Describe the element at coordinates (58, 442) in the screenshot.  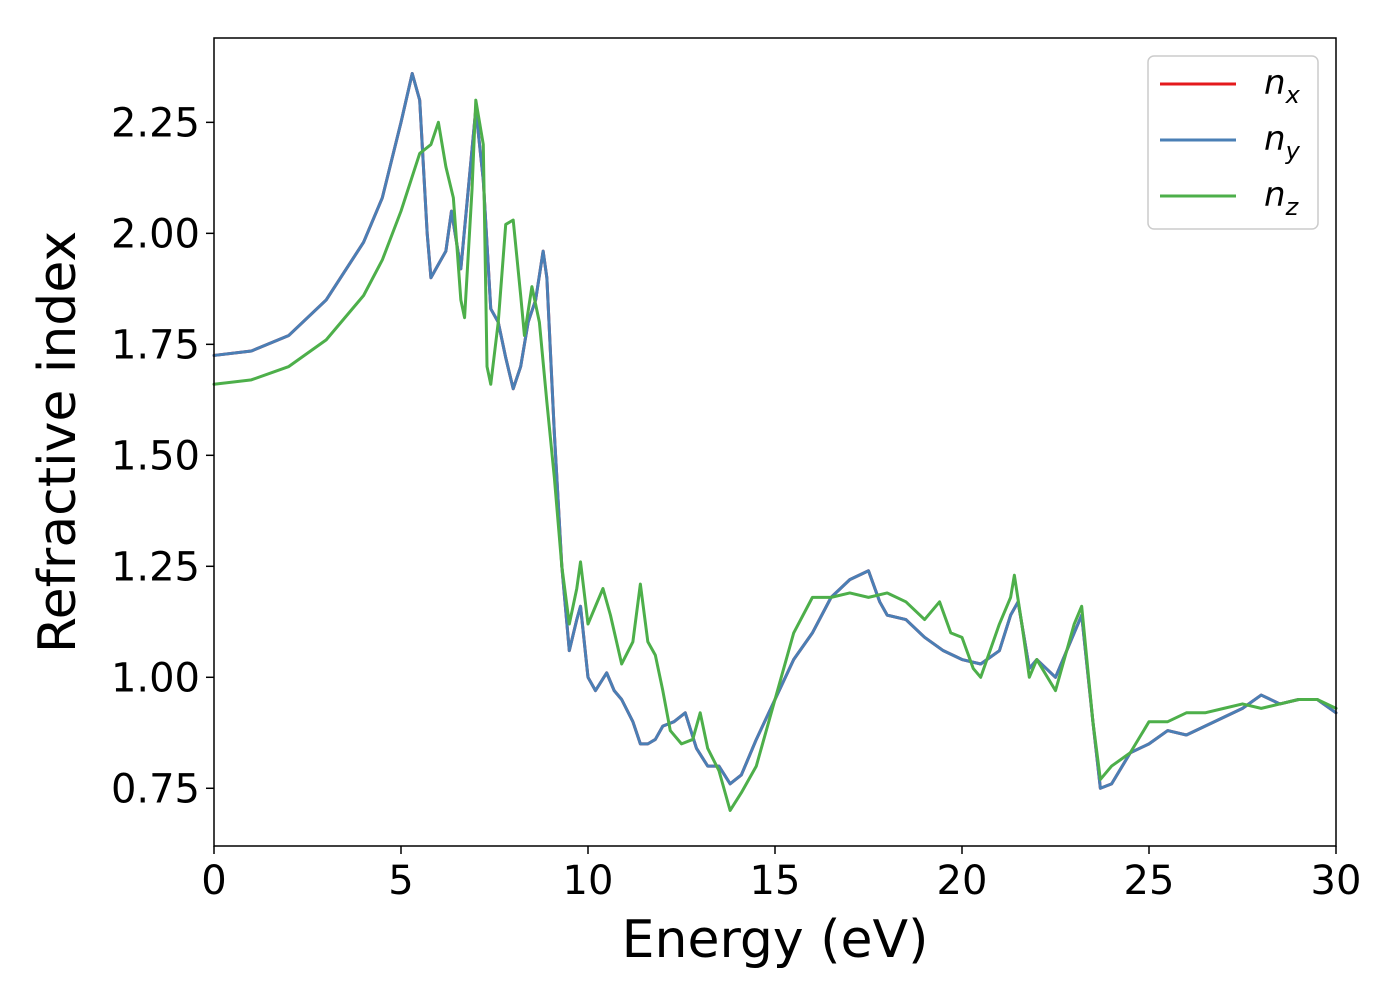
I see `y-axis-label: Refractive index` at that location.